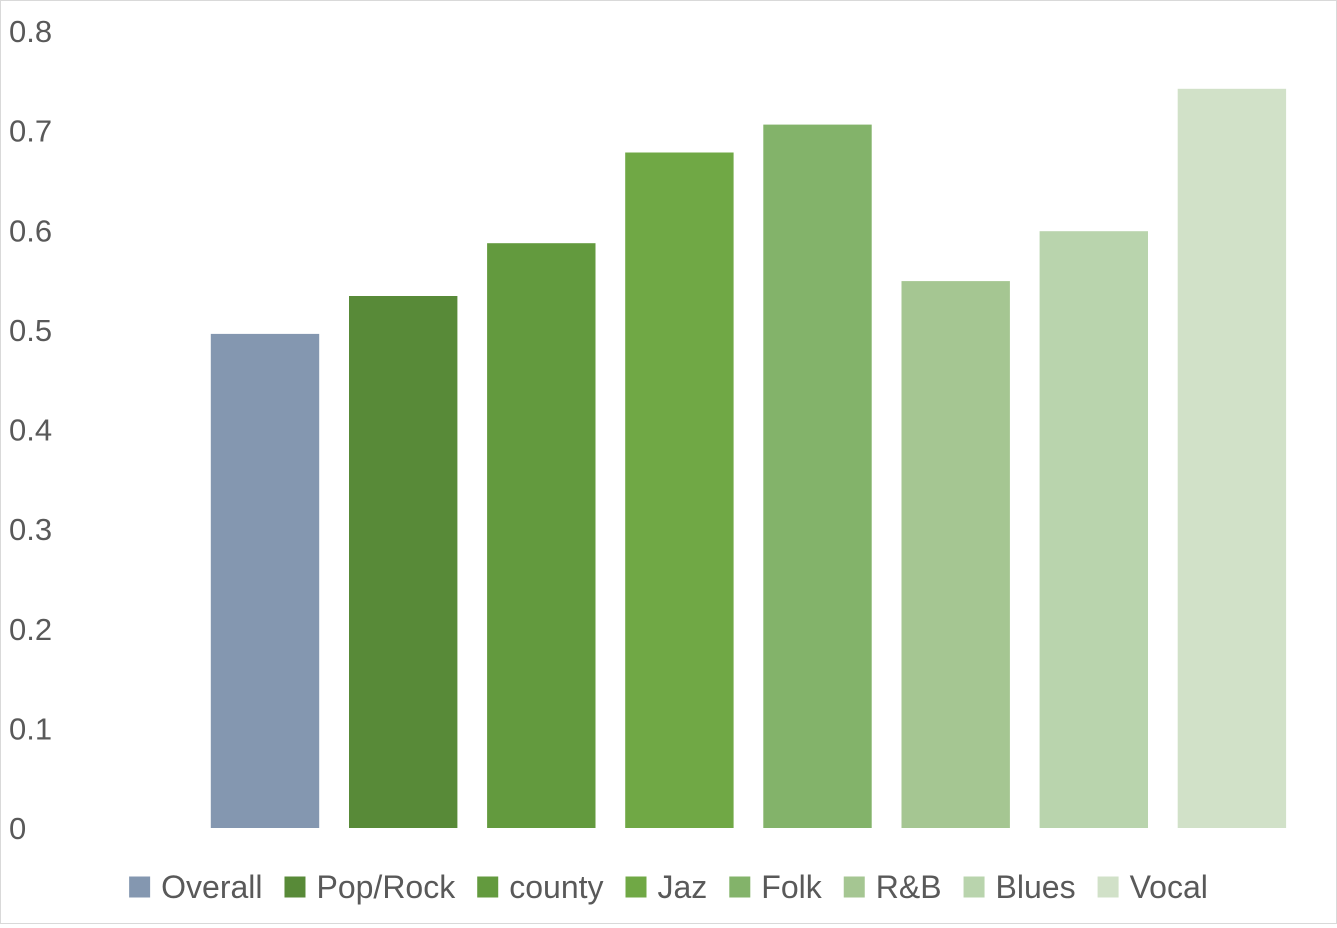 The image size is (1337, 928). I want to click on legend-item: Blues, so click(1019, 887).